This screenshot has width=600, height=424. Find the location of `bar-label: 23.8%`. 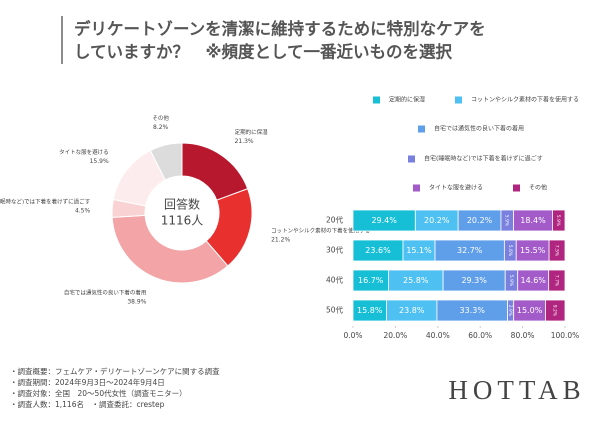

bar-label: 23.8% is located at coordinates (412, 310).